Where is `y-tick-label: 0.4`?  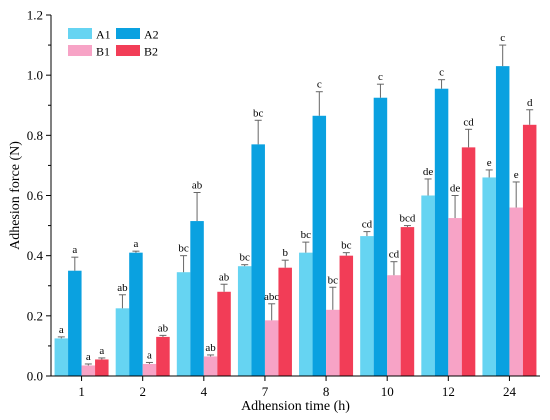 y-tick-label: 0.4 is located at coordinates (35, 255).